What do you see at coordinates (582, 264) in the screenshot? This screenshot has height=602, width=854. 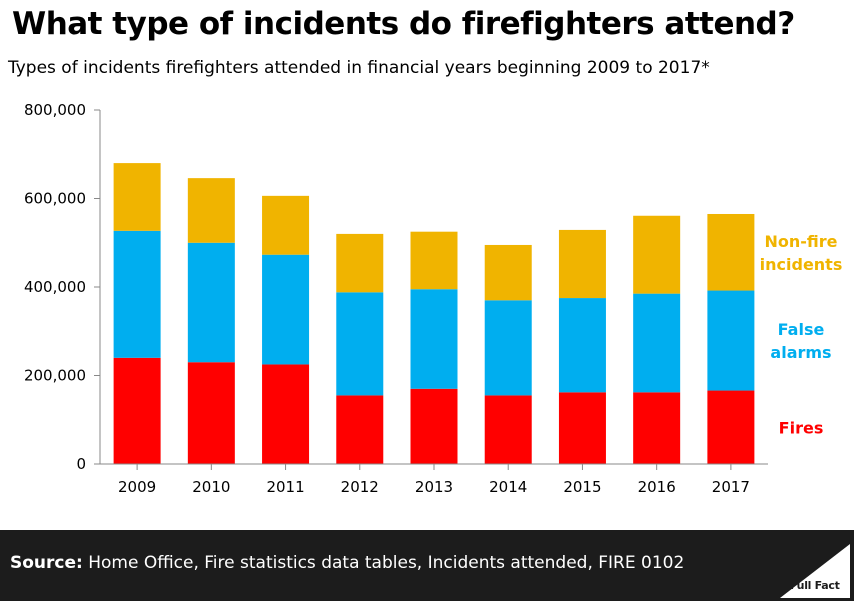 I see `bar-non-fire-incidents-2015` at bounding box center [582, 264].